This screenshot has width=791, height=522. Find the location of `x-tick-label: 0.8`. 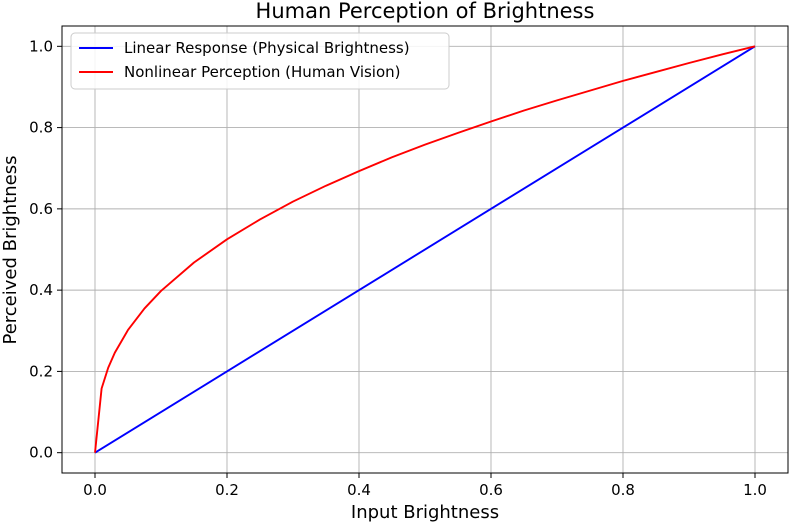

x-tick-label: 0.8 is located at coordinates (623, 490).